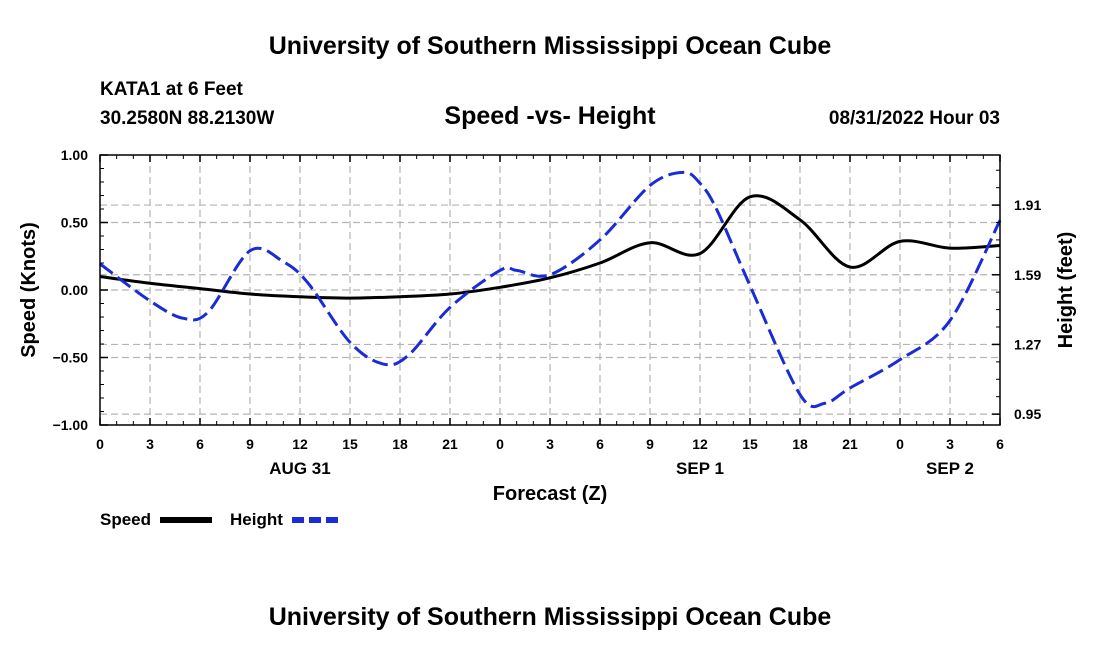 This screenshot has width=1100, height=650. What do you see at coordinates (1027, 275) in the screenshot?
I see `y2-tick-label: 1.59` at bounding box center [1027, 275].